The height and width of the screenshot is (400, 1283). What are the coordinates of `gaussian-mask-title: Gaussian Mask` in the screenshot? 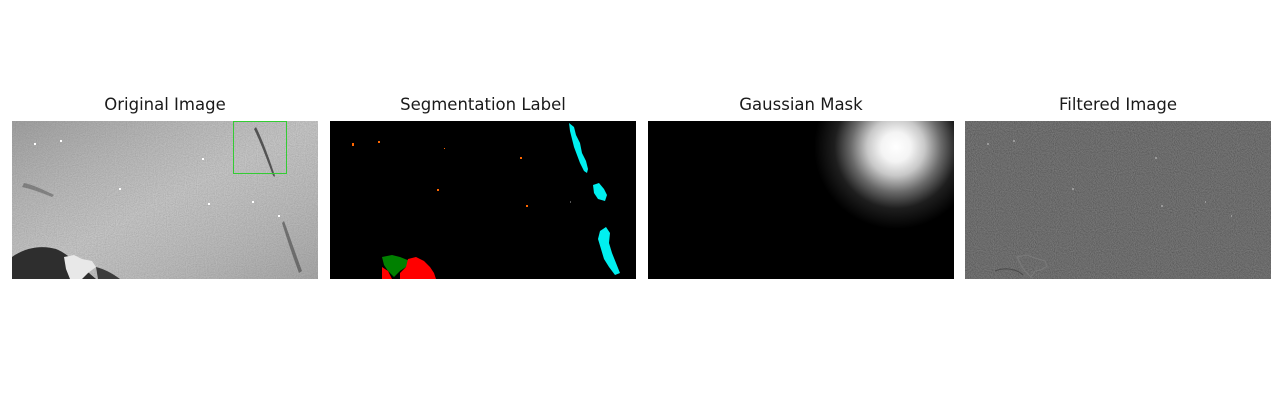 It's located at (801, 104).